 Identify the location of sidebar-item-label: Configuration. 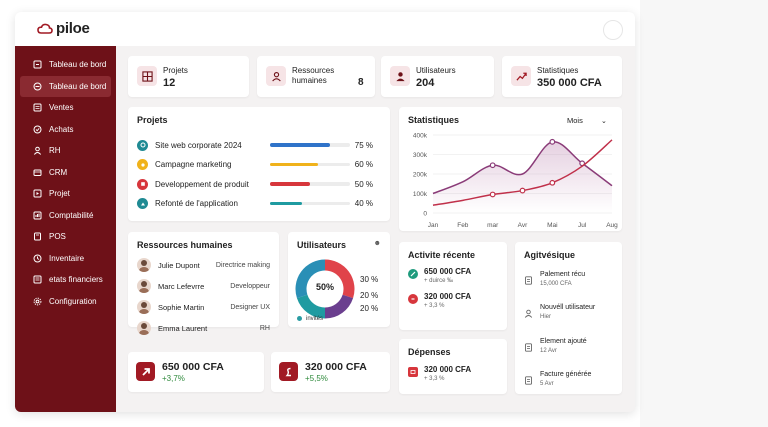
(73, 301).